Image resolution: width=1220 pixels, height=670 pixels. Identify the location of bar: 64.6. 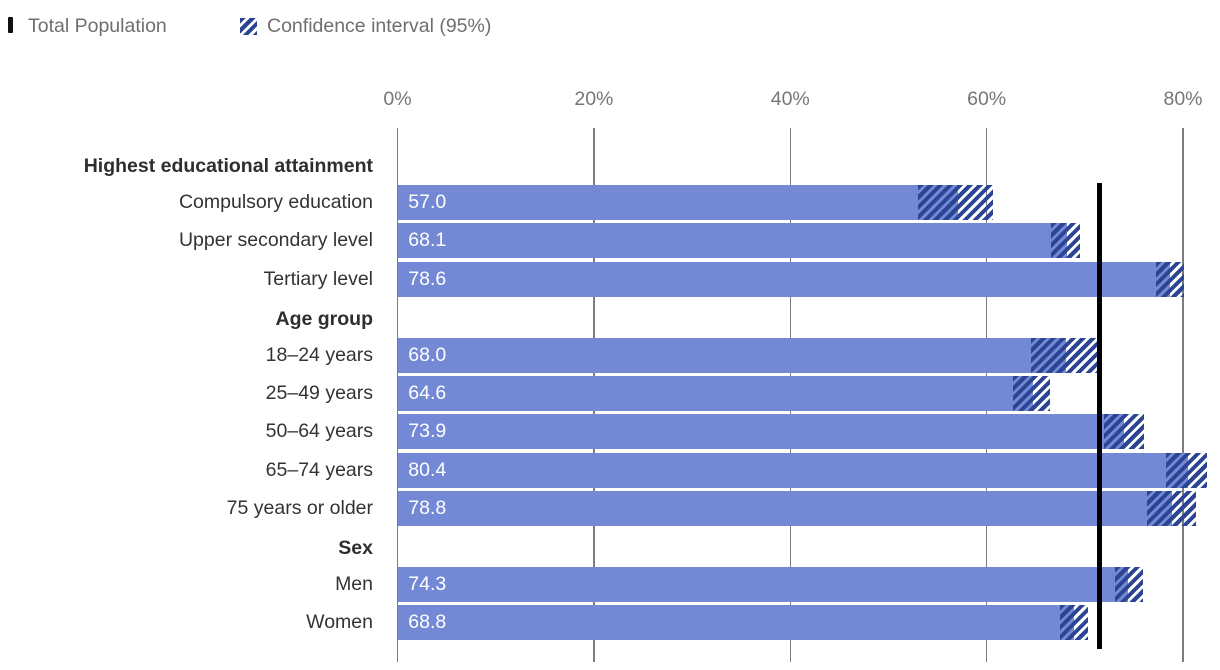
(715, 394).